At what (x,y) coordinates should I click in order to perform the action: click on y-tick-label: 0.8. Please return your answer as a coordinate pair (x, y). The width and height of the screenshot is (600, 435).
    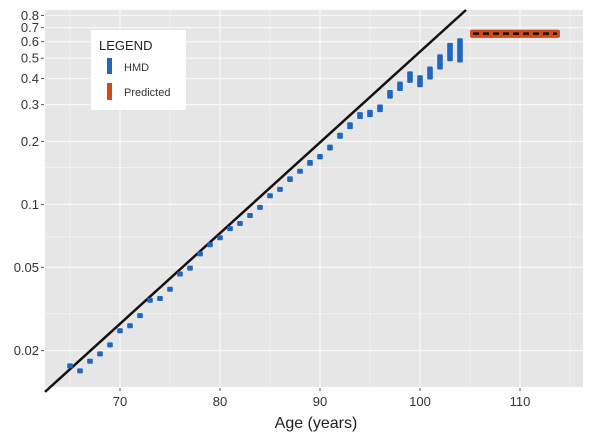
    Looking at the image, I should click on (30, 15).